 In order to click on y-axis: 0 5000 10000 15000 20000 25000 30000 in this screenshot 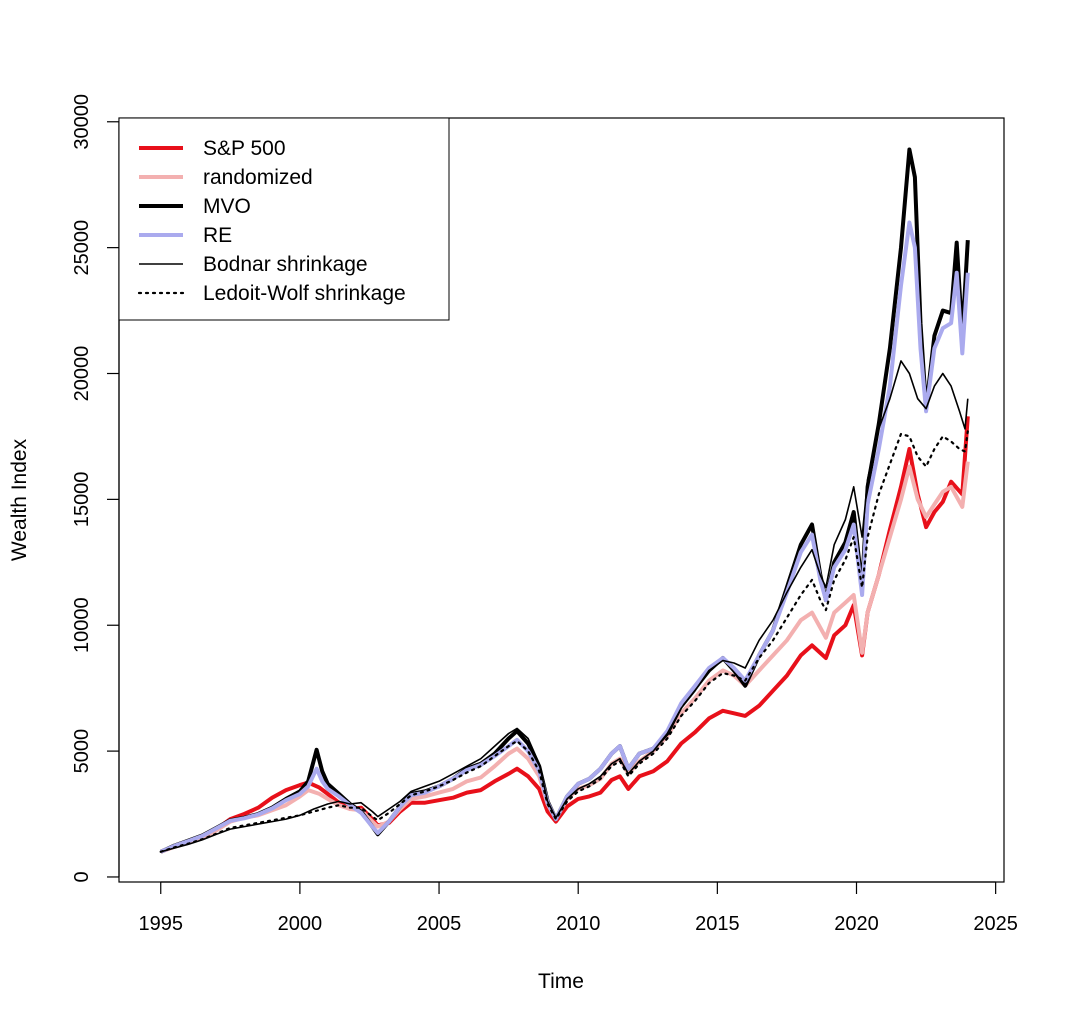, I will do `click(95, 488)`.